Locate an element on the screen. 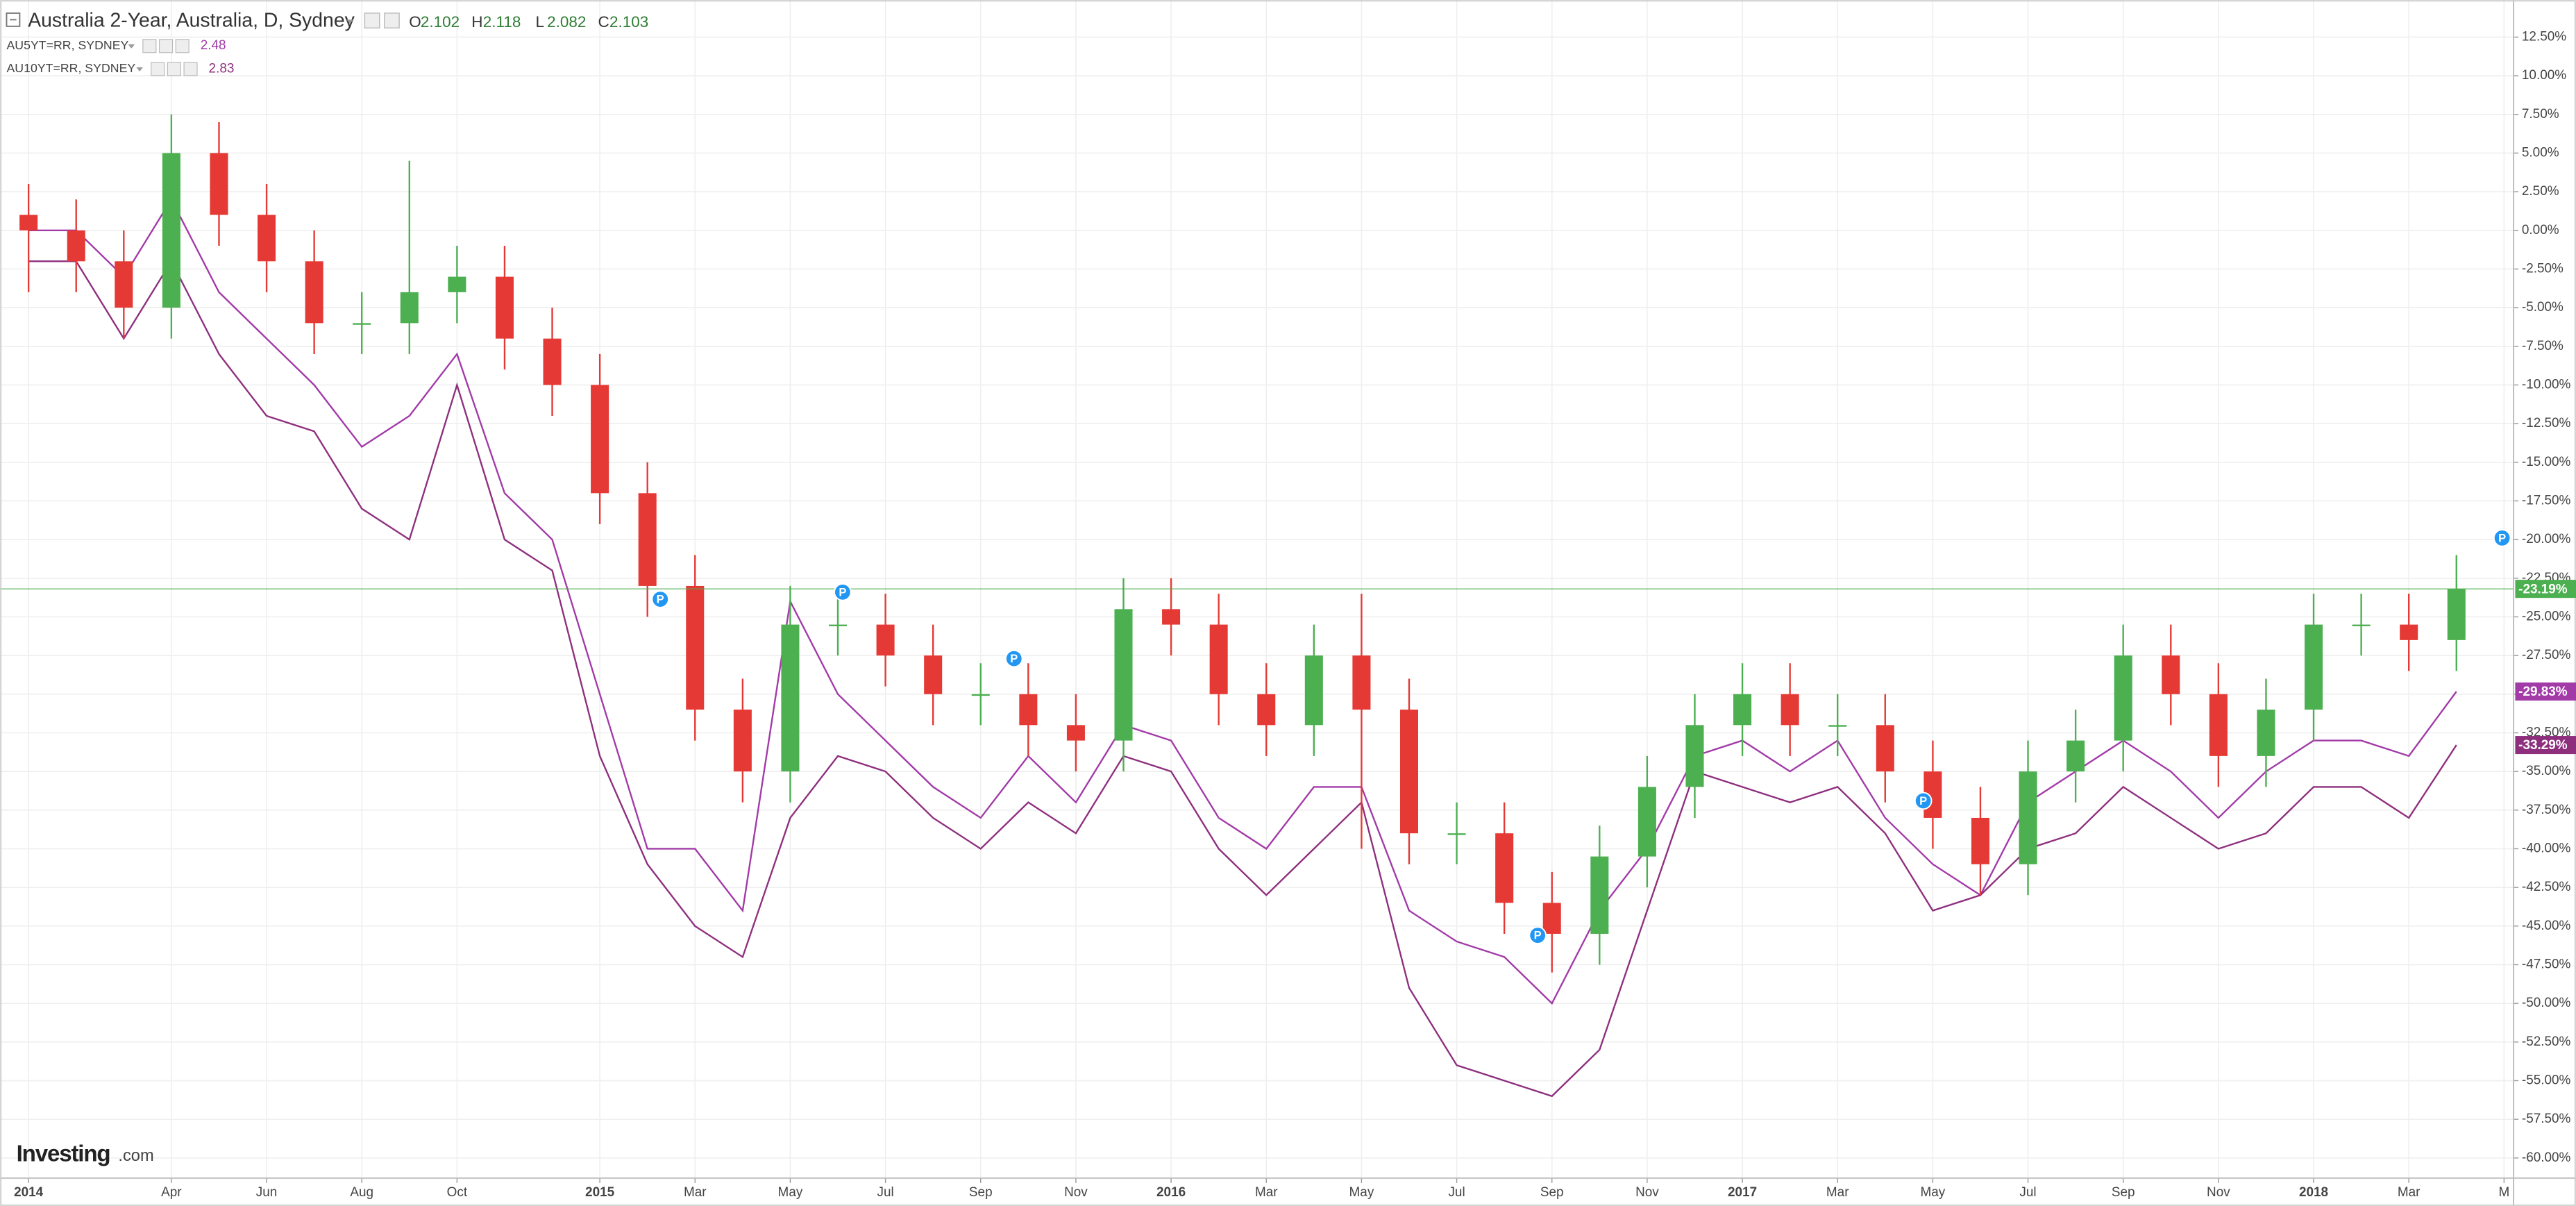  indicator-name: AU10YT=RR, SYDNEY is located at coordinates (70, 68).